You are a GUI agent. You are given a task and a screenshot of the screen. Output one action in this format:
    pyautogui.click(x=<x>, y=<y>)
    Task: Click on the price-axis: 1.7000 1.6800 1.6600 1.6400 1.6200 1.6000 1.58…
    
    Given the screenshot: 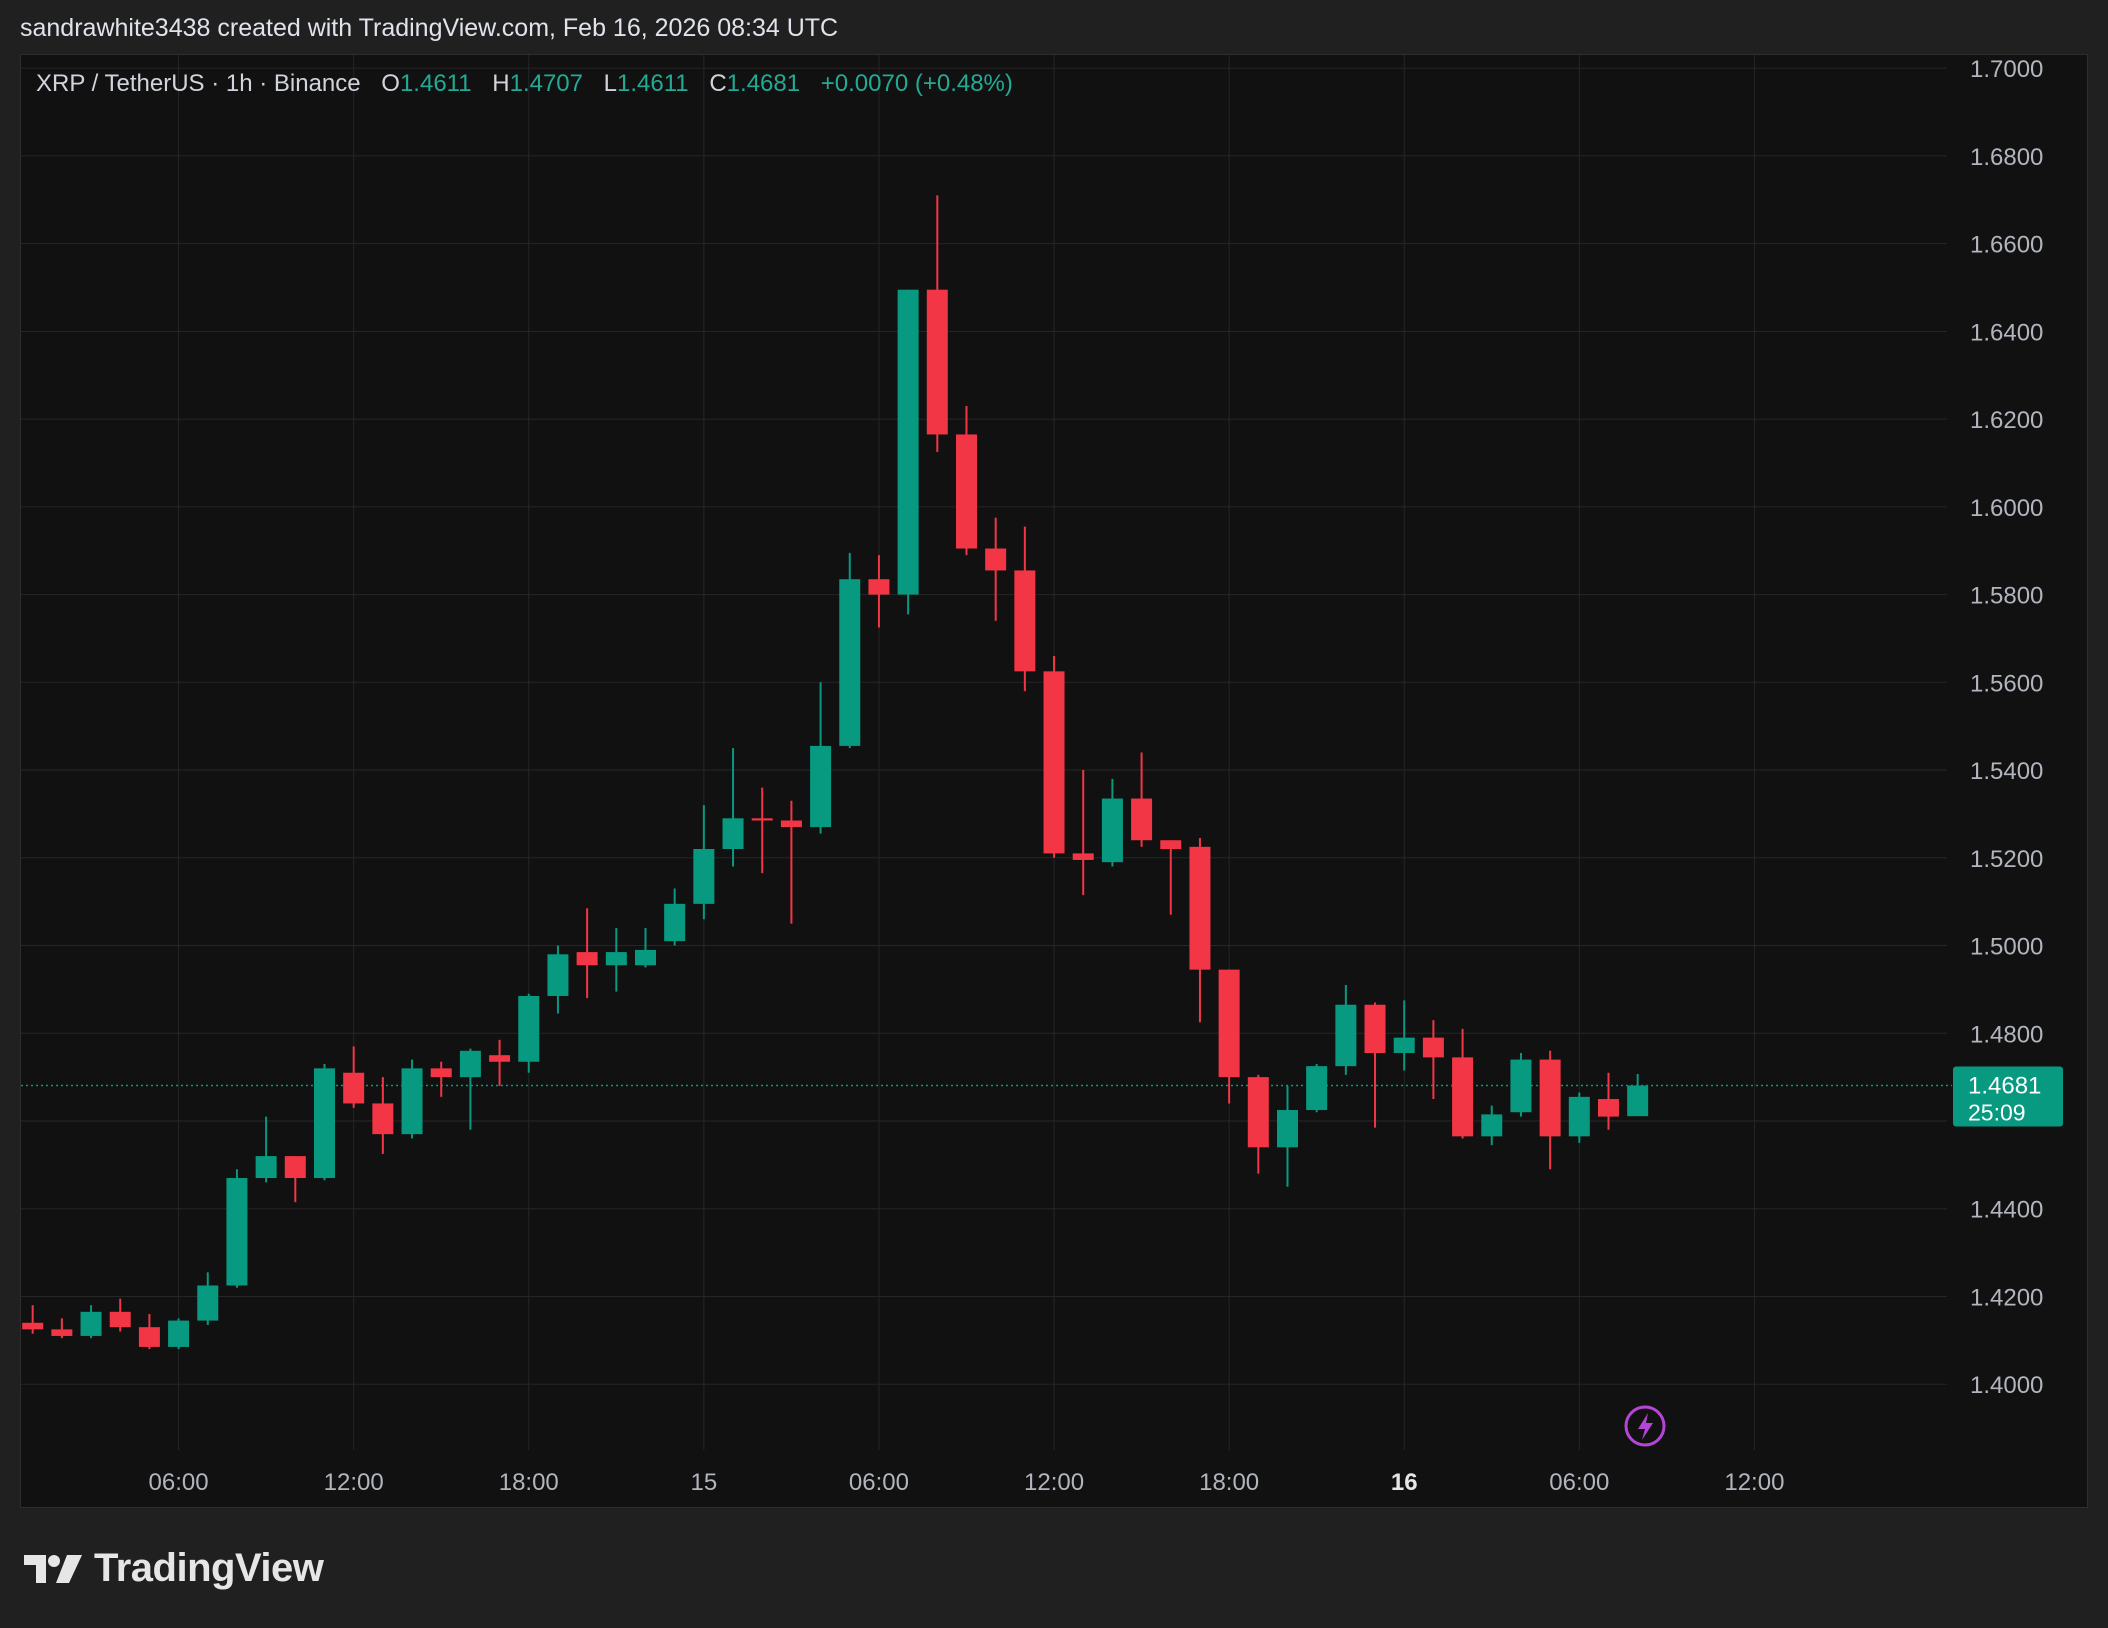 What is the action you would take?
    pyautogui.click(x=2006, y=727)
    